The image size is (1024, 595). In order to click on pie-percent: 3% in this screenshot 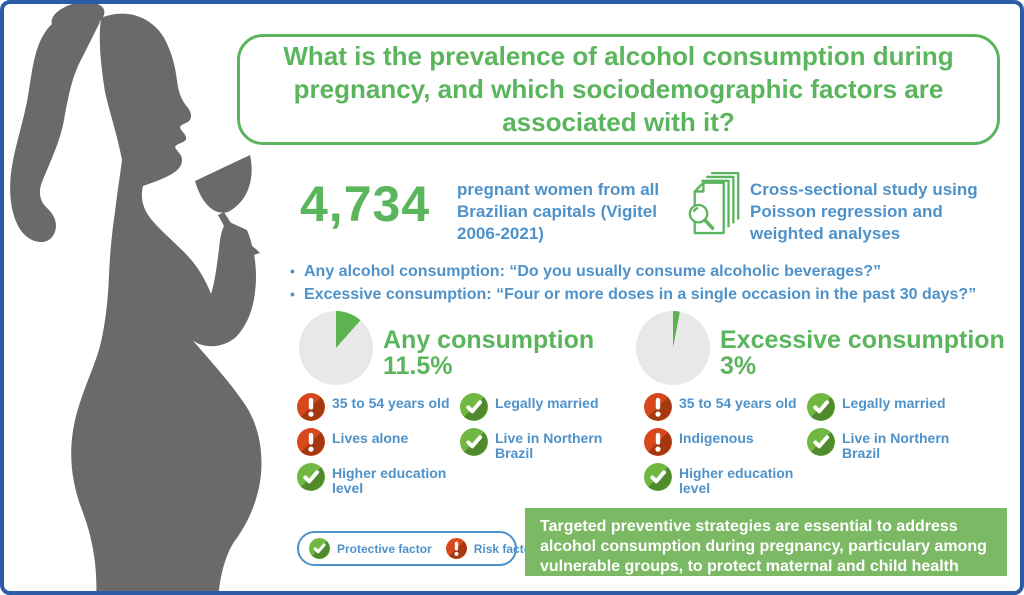, I will do `click(738, 366)`.